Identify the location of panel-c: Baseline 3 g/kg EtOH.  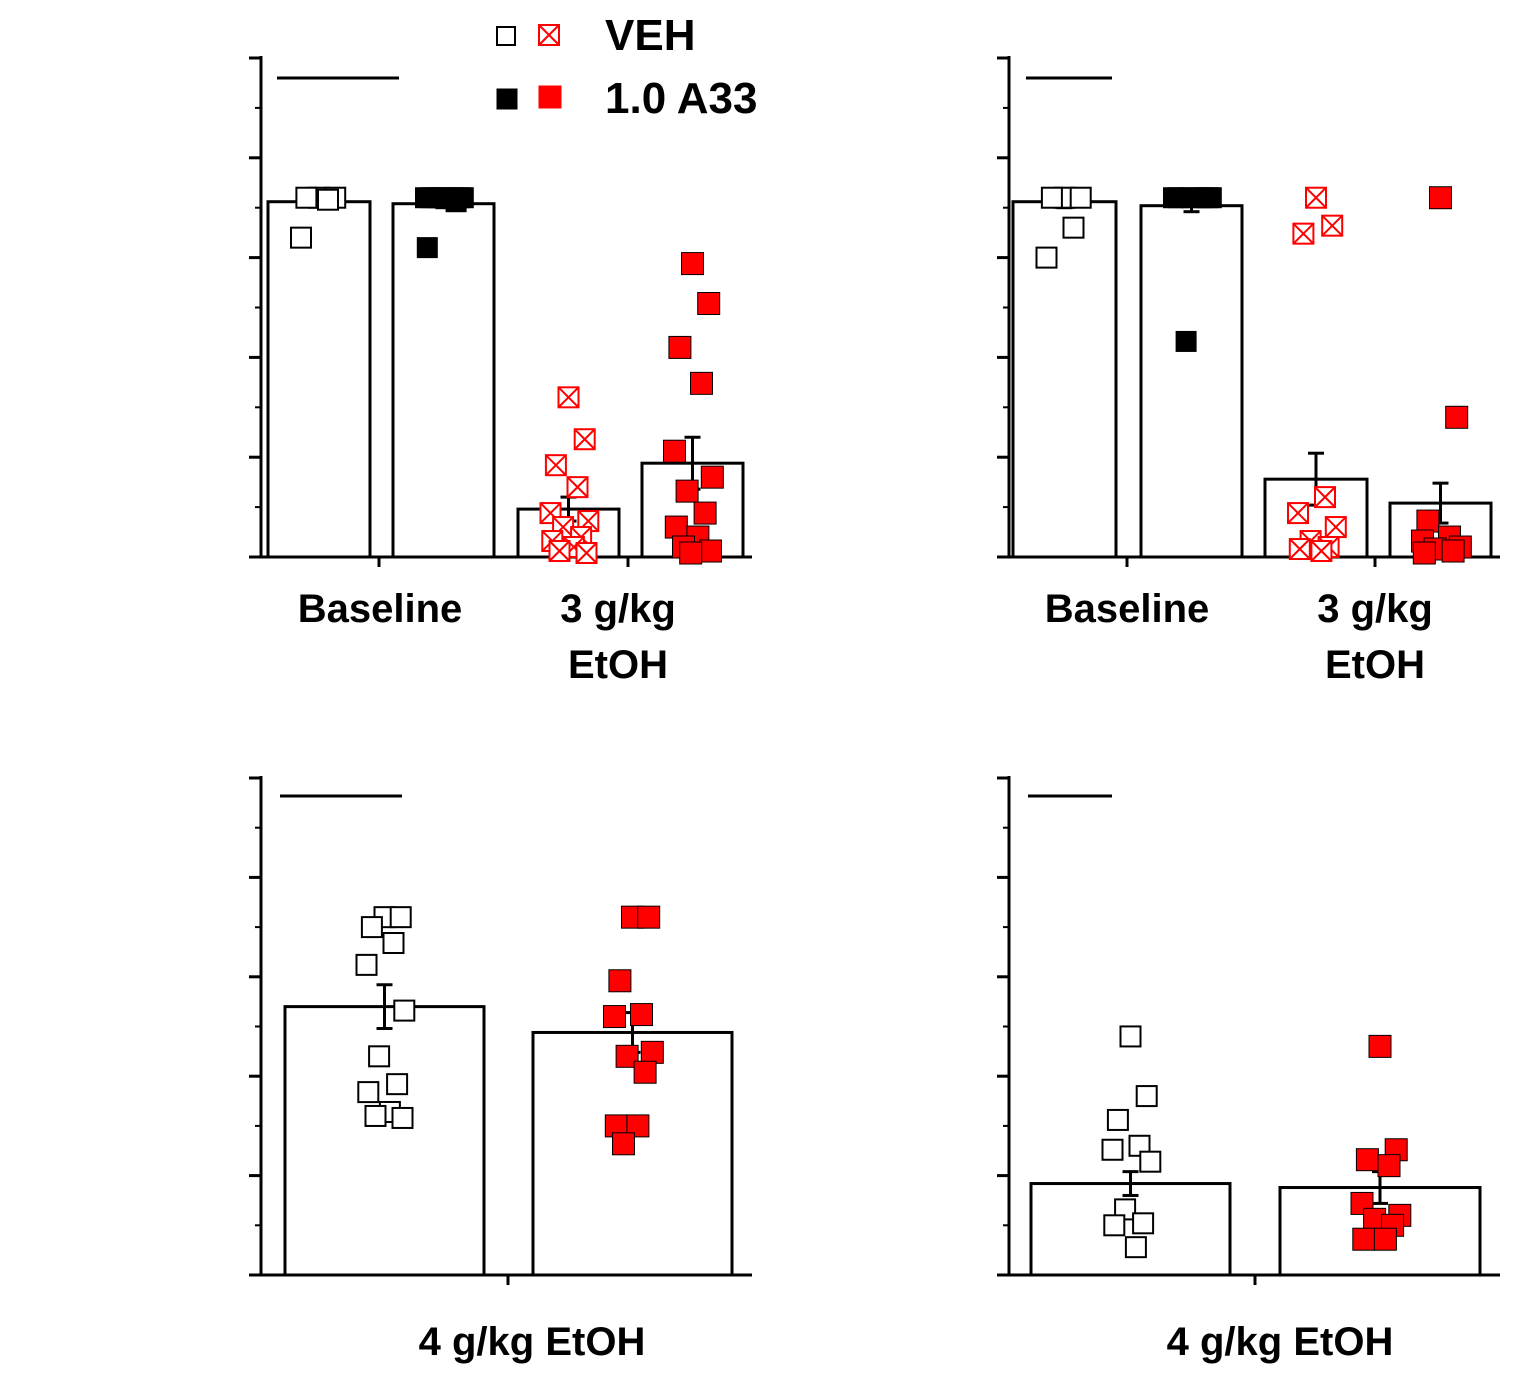
(1248, 371).